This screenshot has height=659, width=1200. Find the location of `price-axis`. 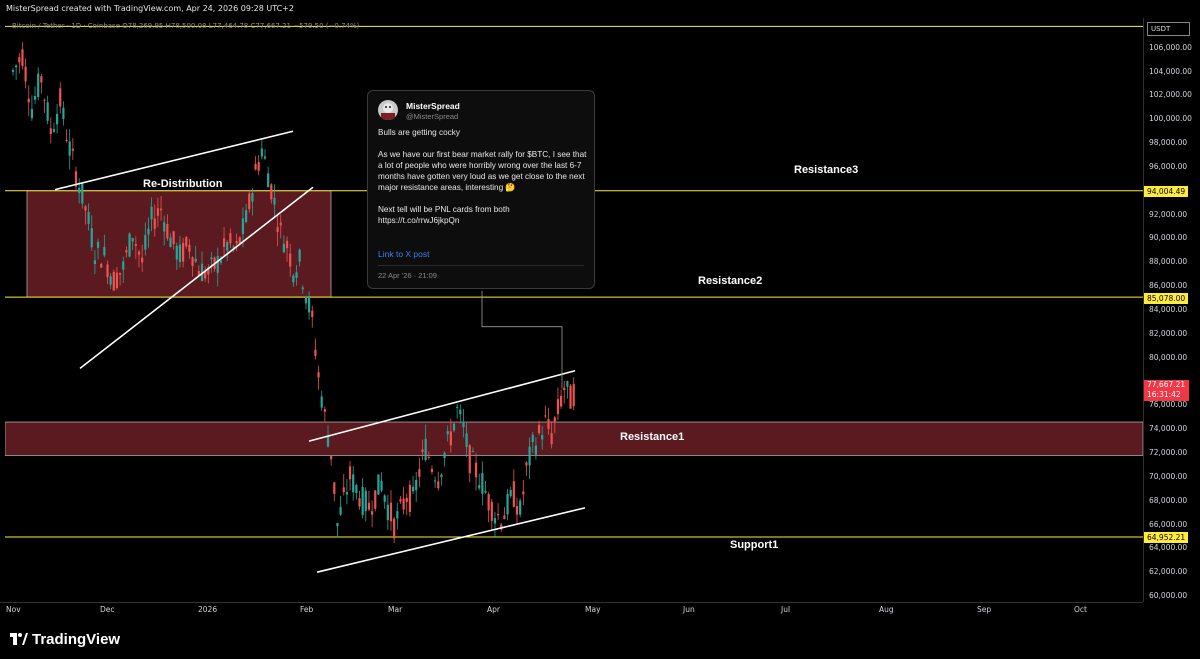

price-axis is located at coordinates (1171, 310).